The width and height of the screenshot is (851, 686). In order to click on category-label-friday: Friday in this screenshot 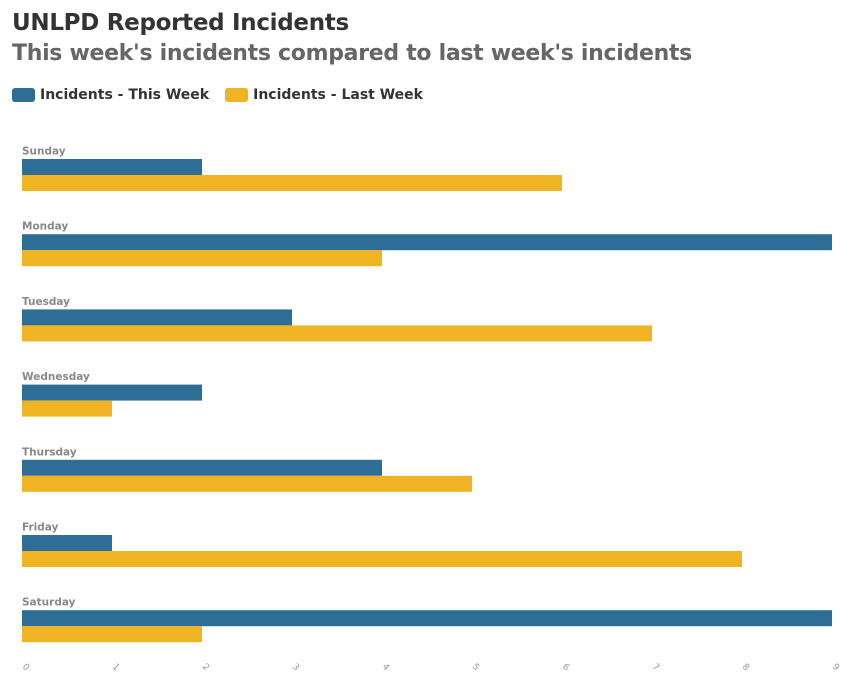, I will do `click(40, 528)`.